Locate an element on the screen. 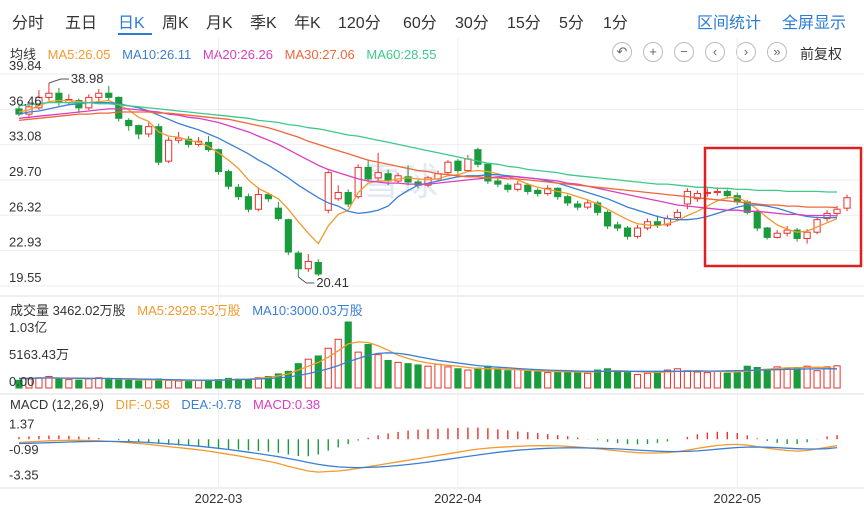  zoom-in-icon: + is located at coordinates (653, 52).